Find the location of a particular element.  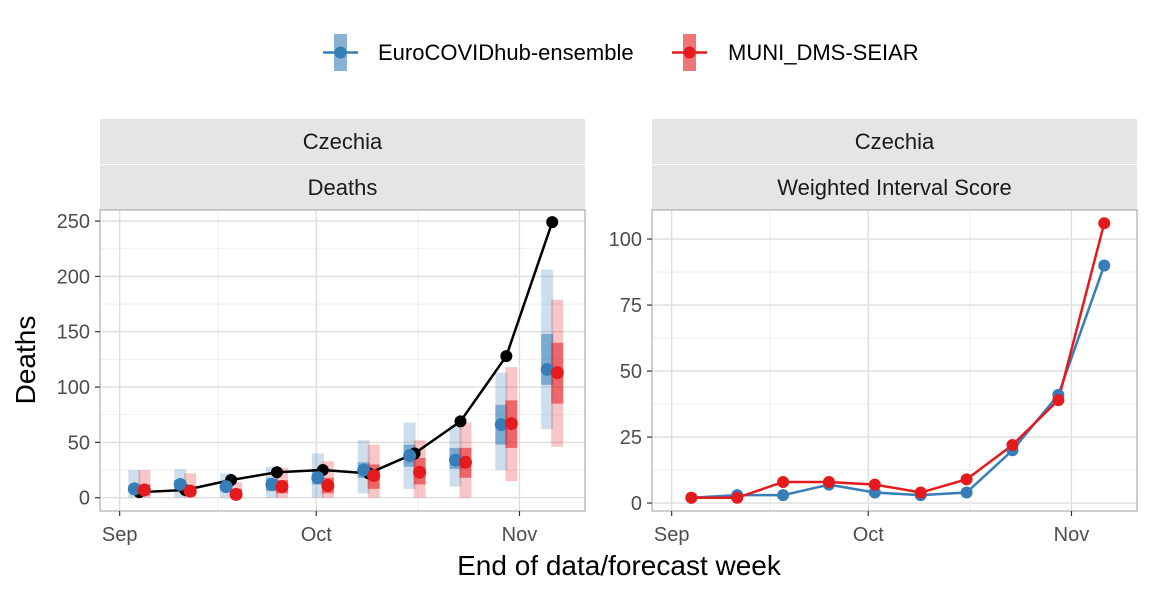

right-strip-location-label: Czechia is located at coordinates (895, 141).